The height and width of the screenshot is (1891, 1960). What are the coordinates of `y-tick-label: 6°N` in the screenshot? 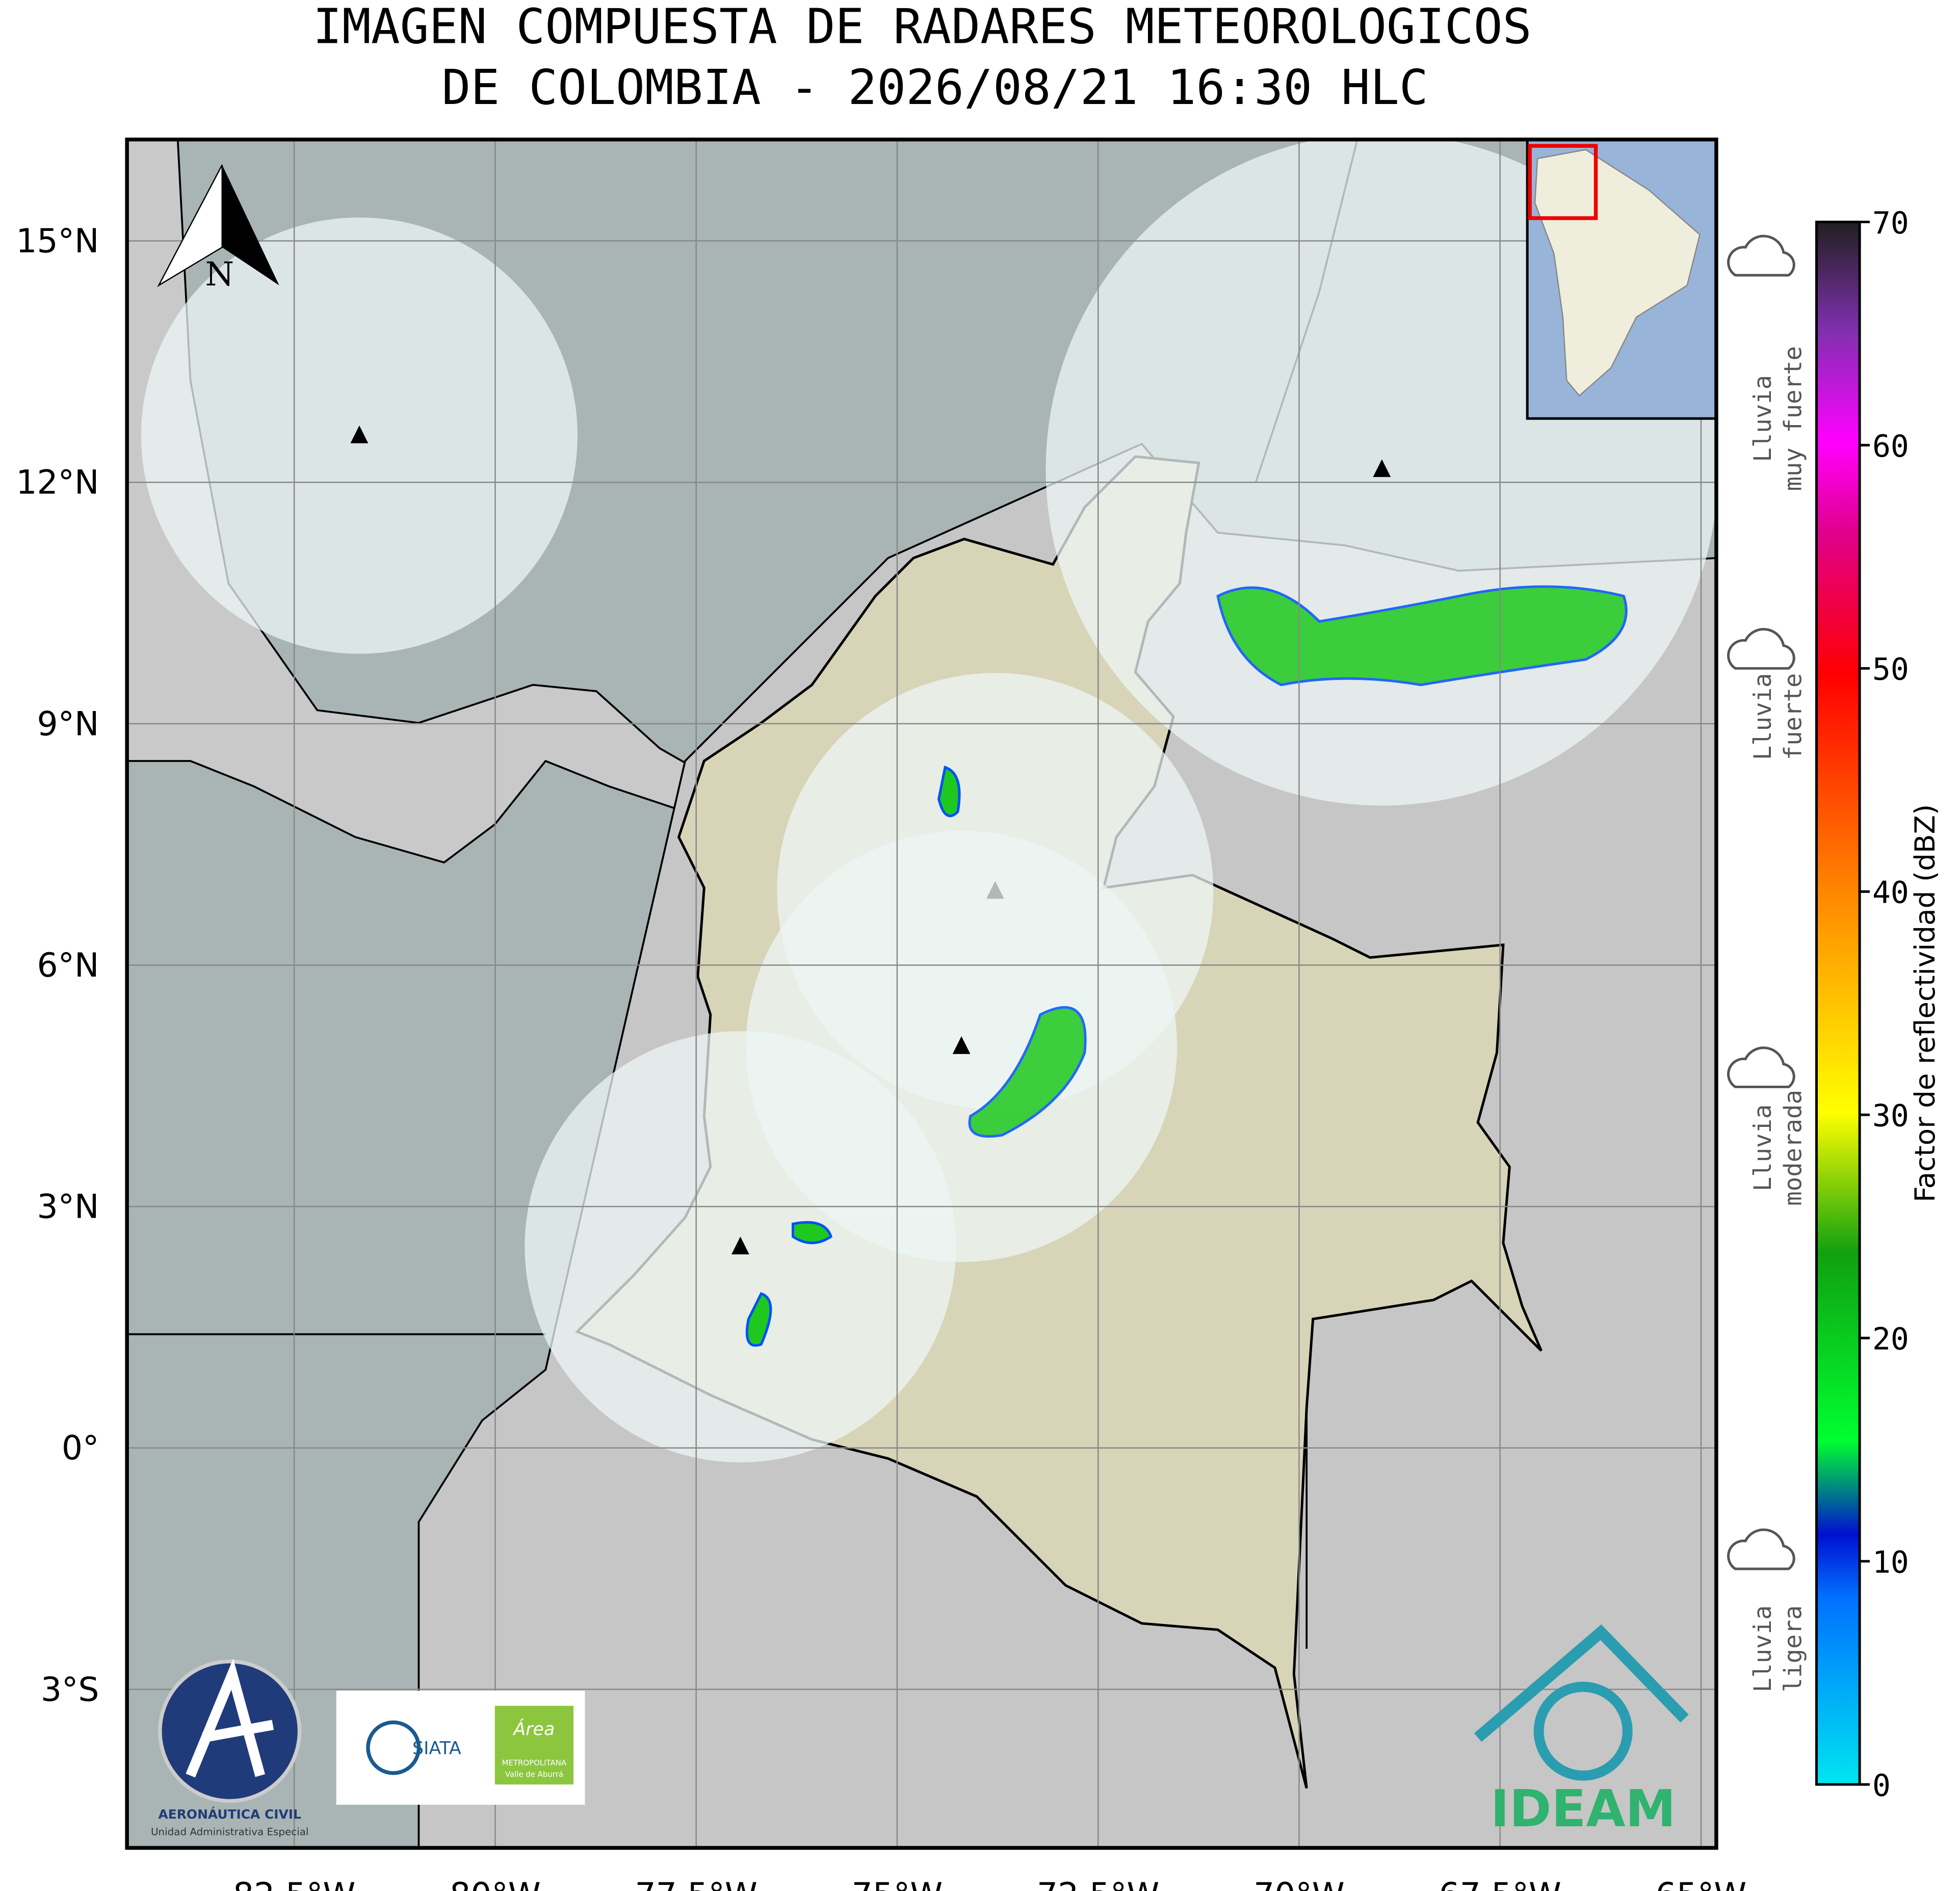 It's located at (68, 966).